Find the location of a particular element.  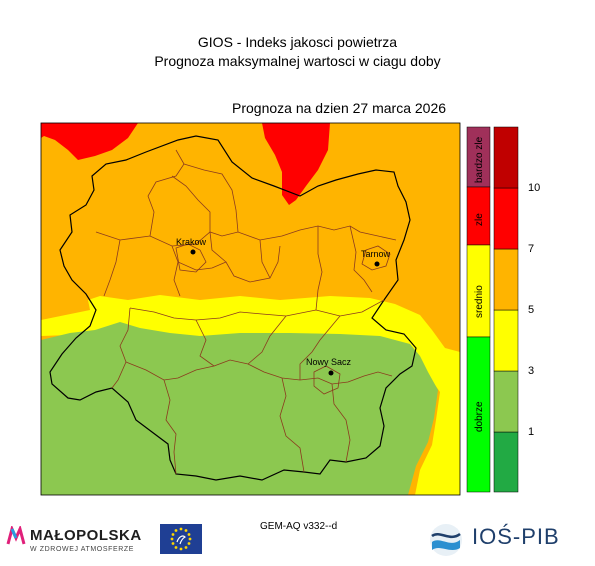

forecast-date: Prognoza na dzien 27 marca 2026 is located at coordinates (339, 108).